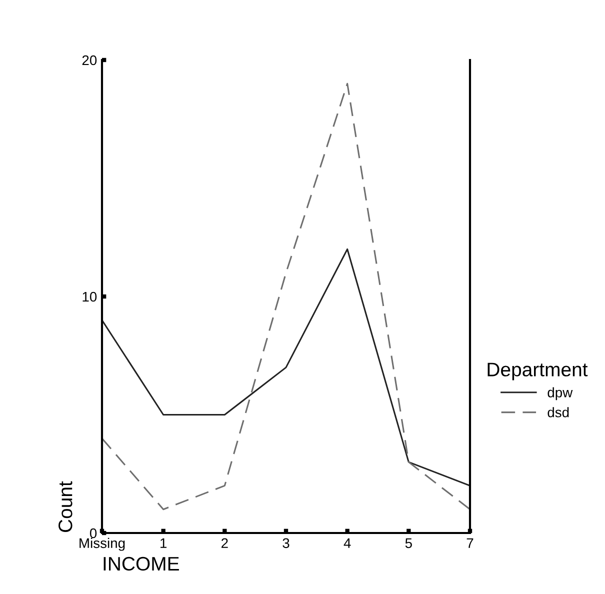 The image size is (605, 594). Describe the element at coordinates (141, 563) in the screenshot. I see `x-axis-title: INCOME` at that location.